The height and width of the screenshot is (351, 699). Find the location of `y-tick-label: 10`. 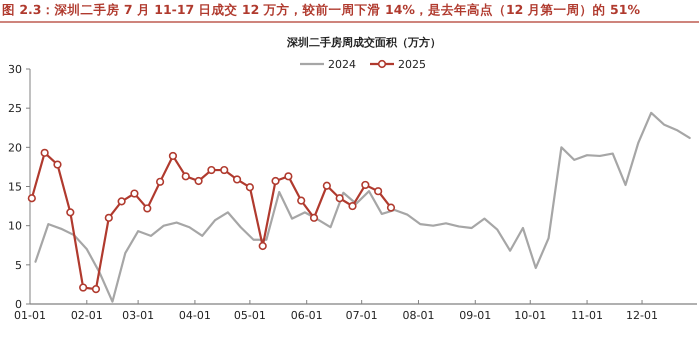

y-tick-label: 10 is located at coordinates (15, 226).